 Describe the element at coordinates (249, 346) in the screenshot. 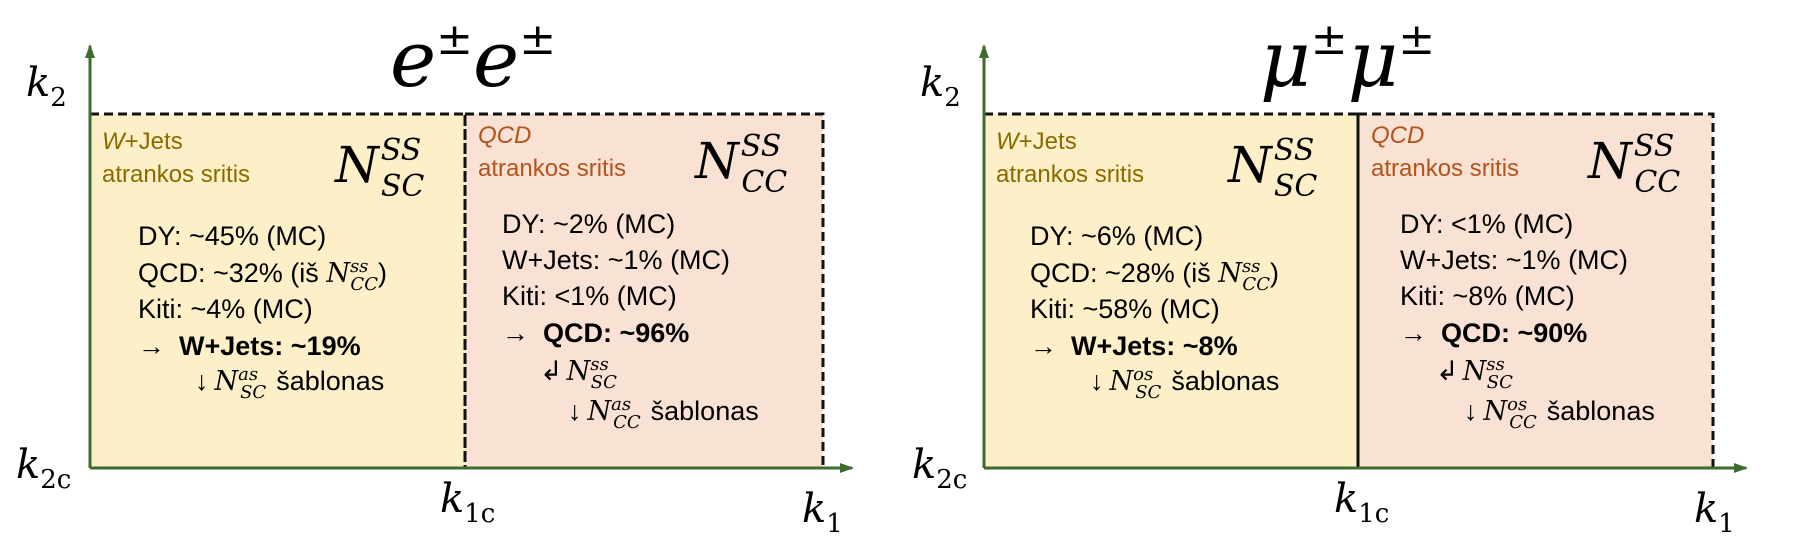

I see `wjets-result: → W+Jets: ~19%` at that location.